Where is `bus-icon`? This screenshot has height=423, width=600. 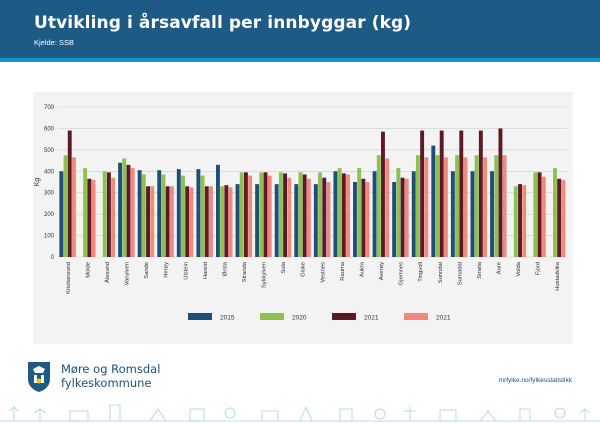 bus-icon is located at coordinates (79, 416).